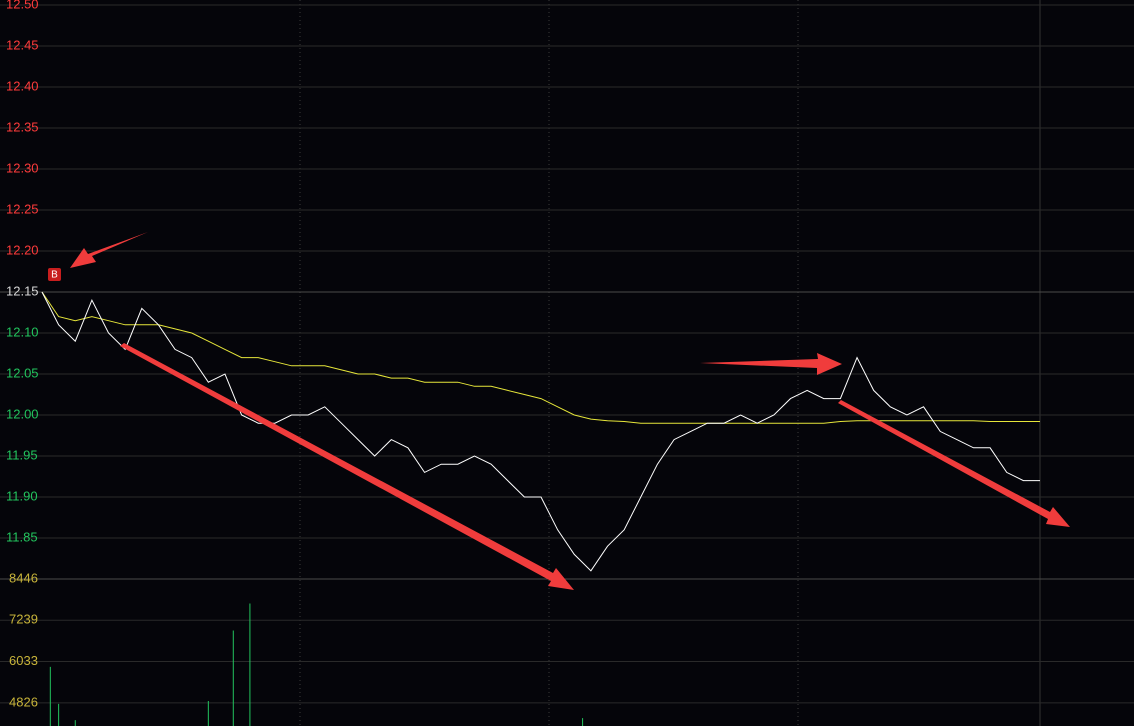  Describe the element at coordinates (22, 495) in the screenshot. I see `y-tick-label: 11.90` at that location.